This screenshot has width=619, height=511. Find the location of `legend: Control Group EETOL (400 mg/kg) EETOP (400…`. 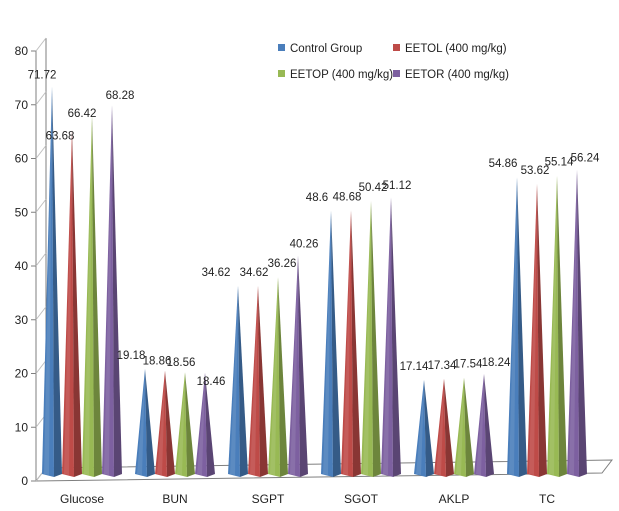

legend: Control Group EETOL (400 mg/kg) EETOP (400… is located at coordinates (393, 62).